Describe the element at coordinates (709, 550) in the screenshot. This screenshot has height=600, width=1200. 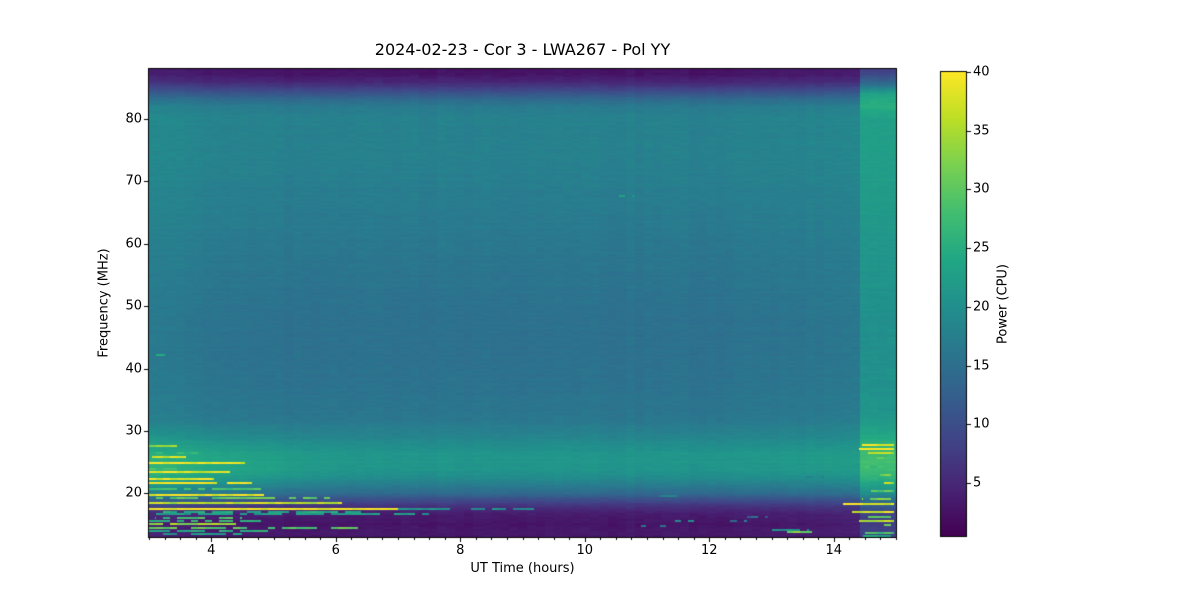
I see `x-tick-label: 12` at that location.